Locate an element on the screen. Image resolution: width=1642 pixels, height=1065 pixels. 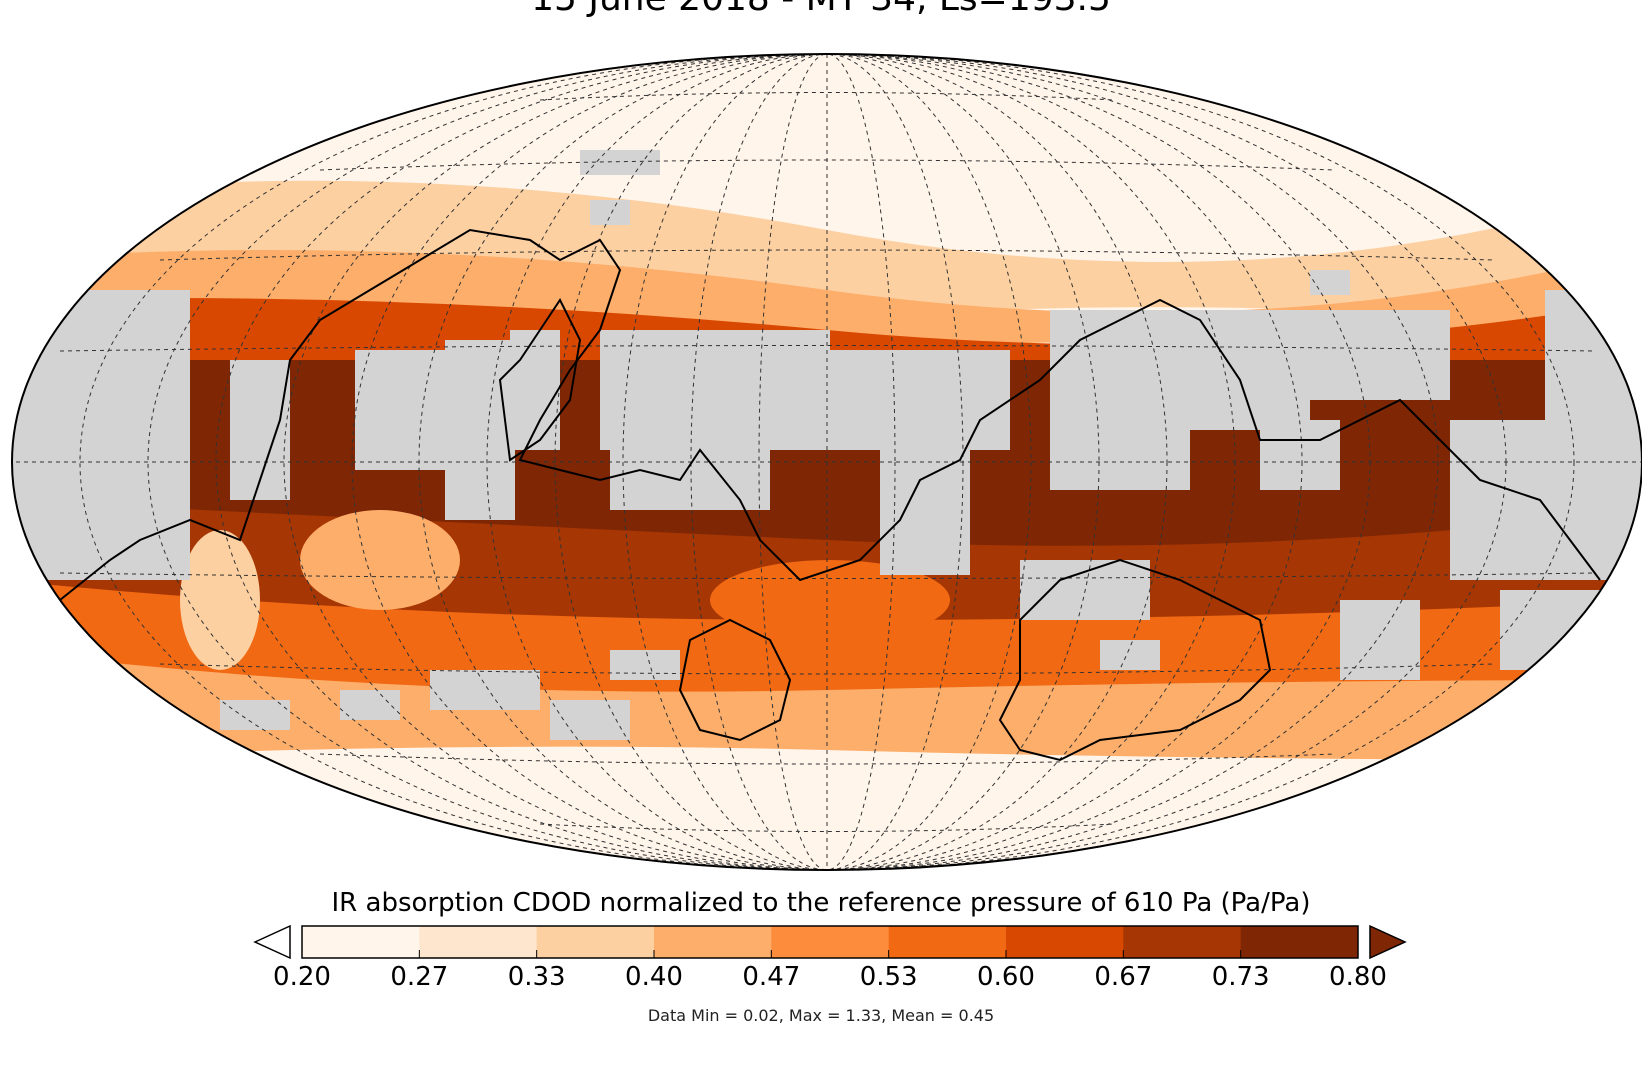
colorbar-tick-label: 0.80 is located at coordinates (1358, 977).